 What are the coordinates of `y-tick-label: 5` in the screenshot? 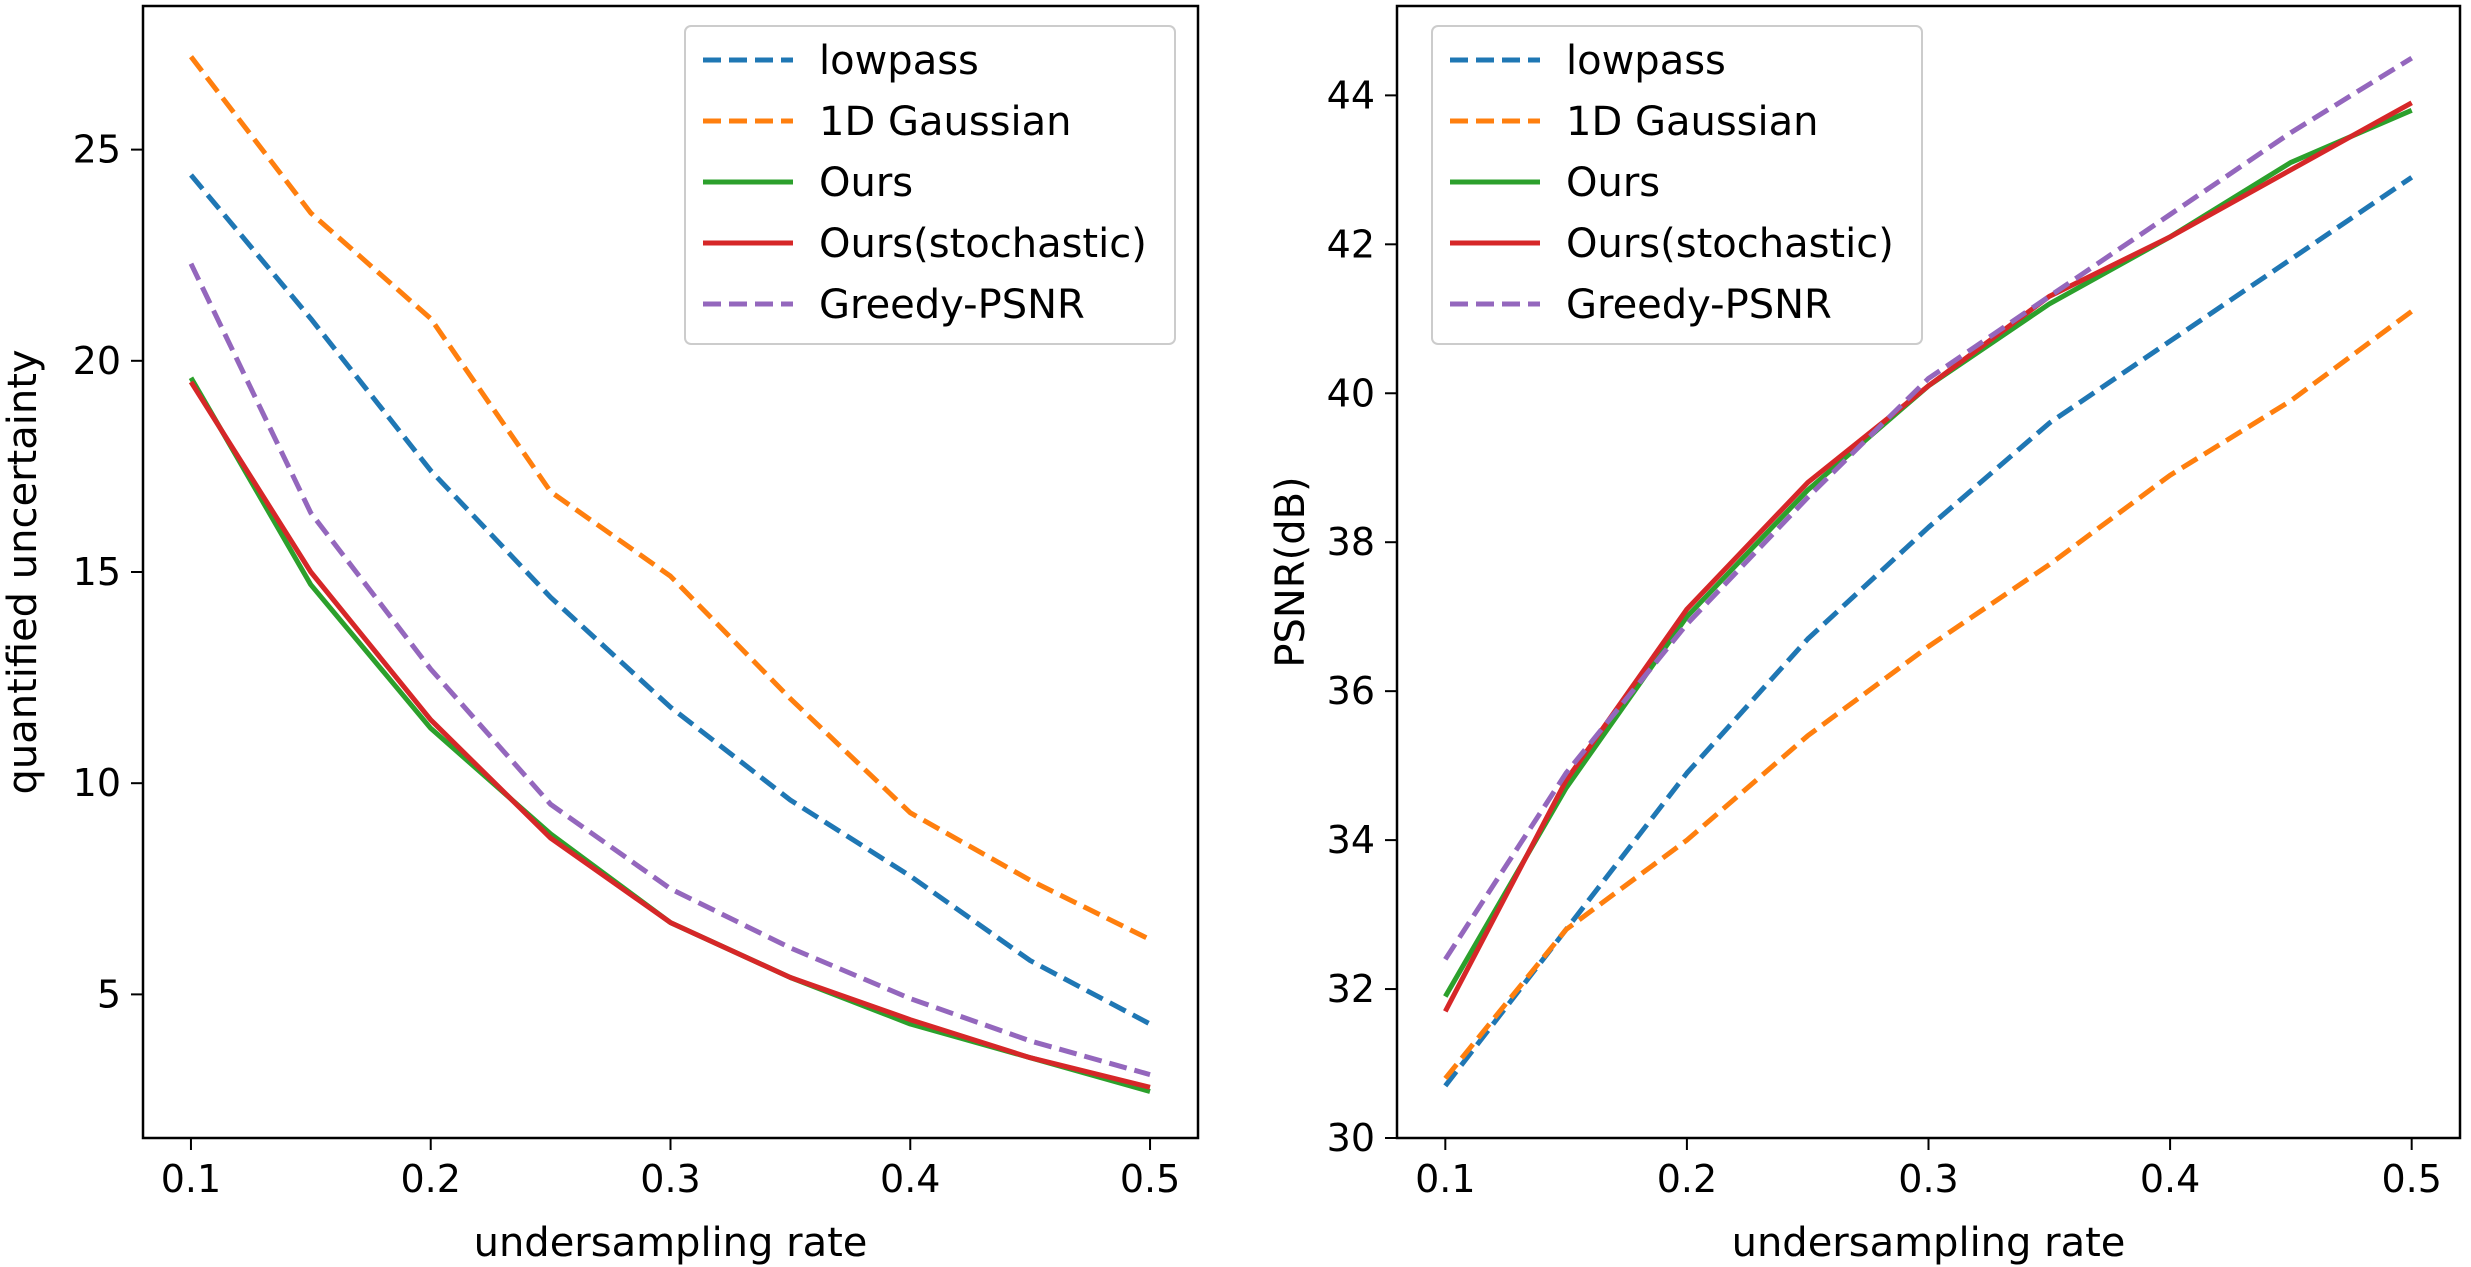 It's located at (109, 994).